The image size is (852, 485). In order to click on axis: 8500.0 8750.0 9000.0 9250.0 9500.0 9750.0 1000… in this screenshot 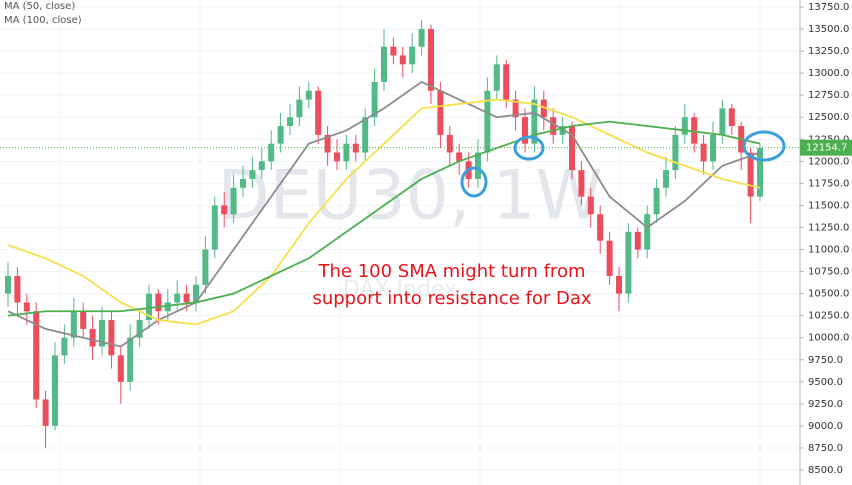, I will do `click(826, 239)`.